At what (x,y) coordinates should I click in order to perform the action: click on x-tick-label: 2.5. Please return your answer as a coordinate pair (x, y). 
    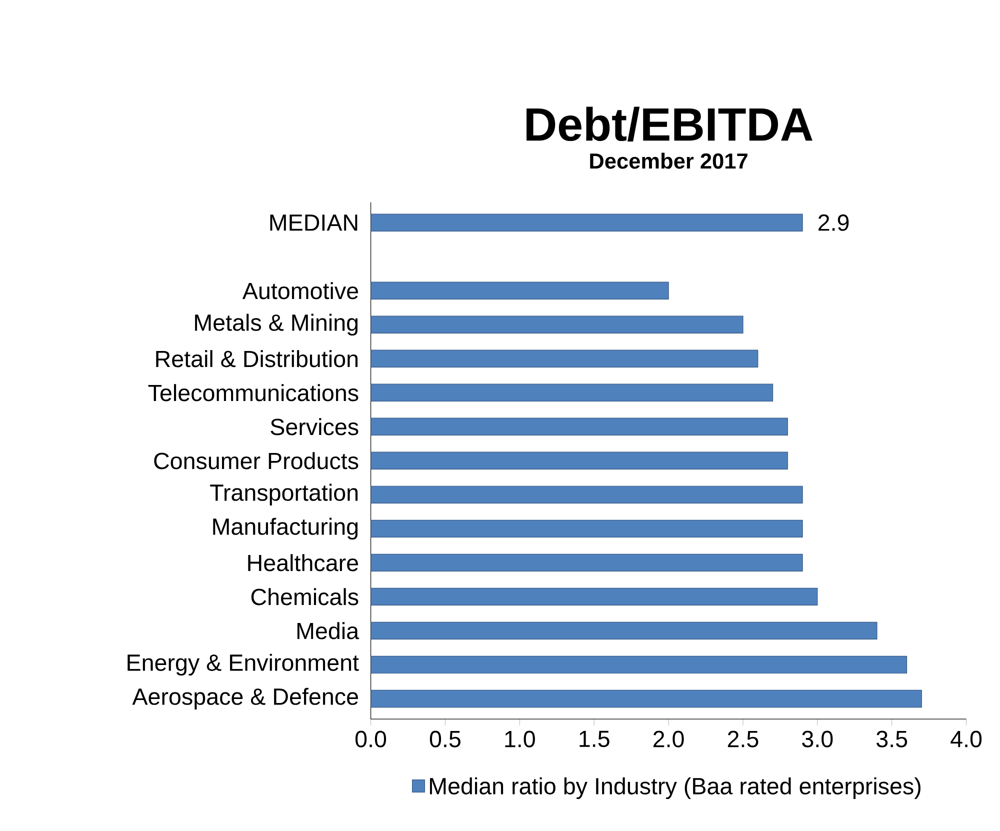
    Looking at the image, I should click on (743, 739).